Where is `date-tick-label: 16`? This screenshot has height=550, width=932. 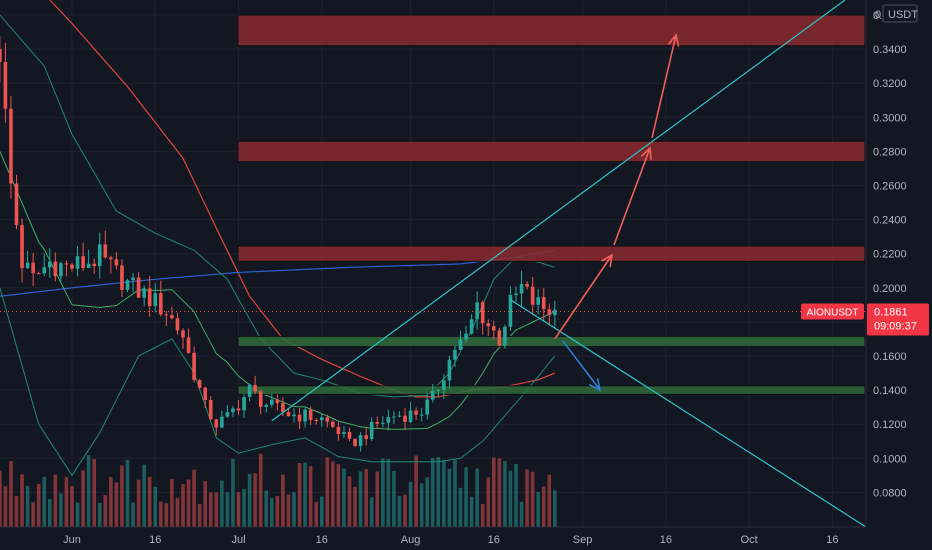 date-tick-label: 16 is located at coordinates (155, 540).